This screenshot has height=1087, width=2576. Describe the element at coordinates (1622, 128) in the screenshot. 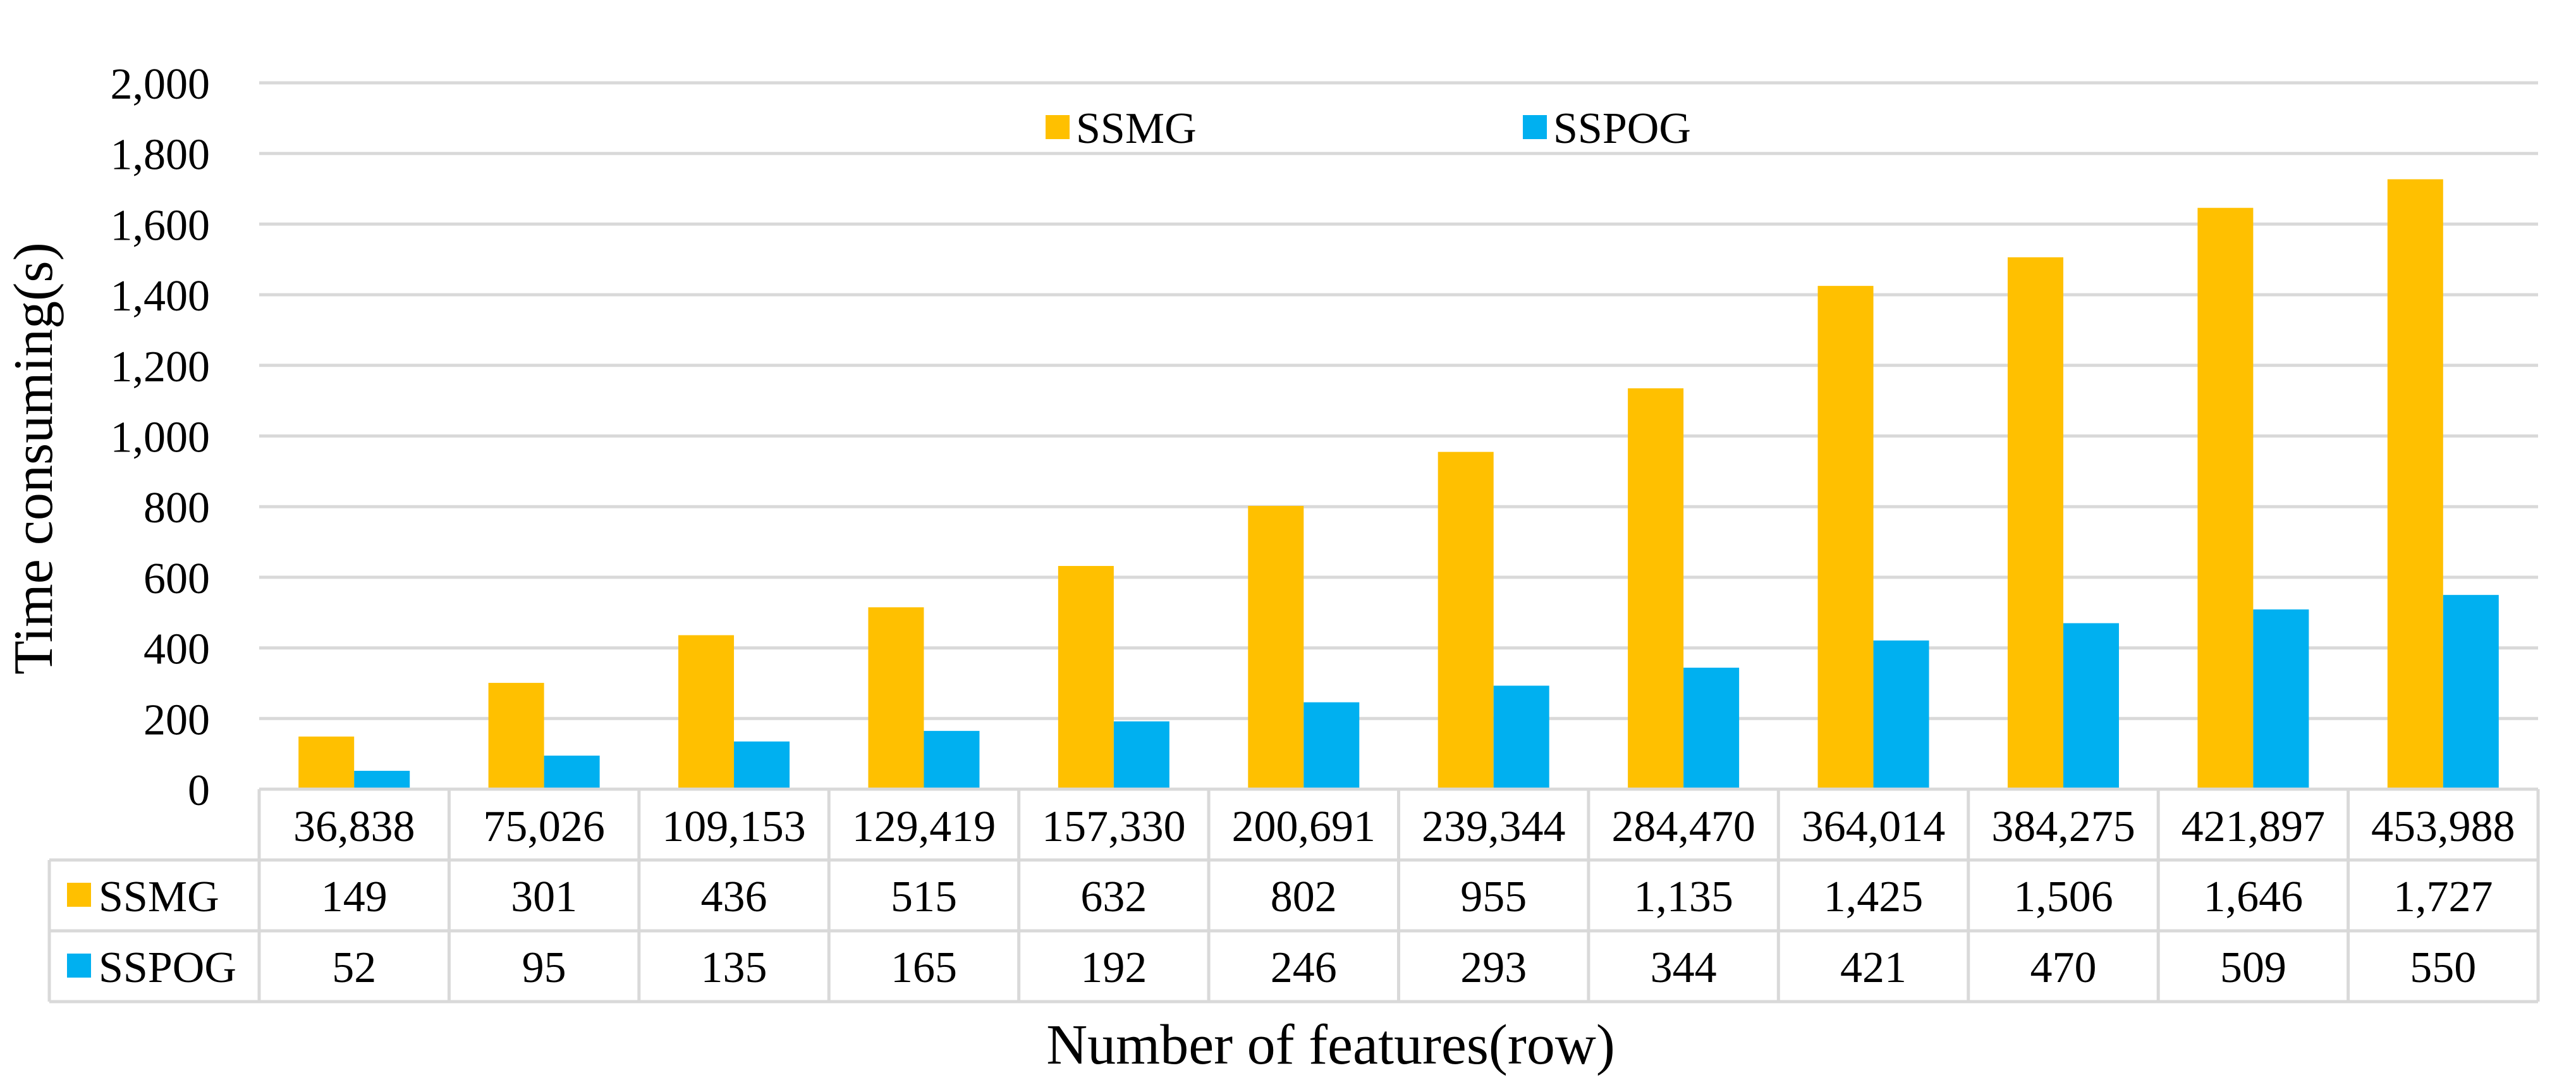

I see `legend-label-sspog: SSPOG` at that location.